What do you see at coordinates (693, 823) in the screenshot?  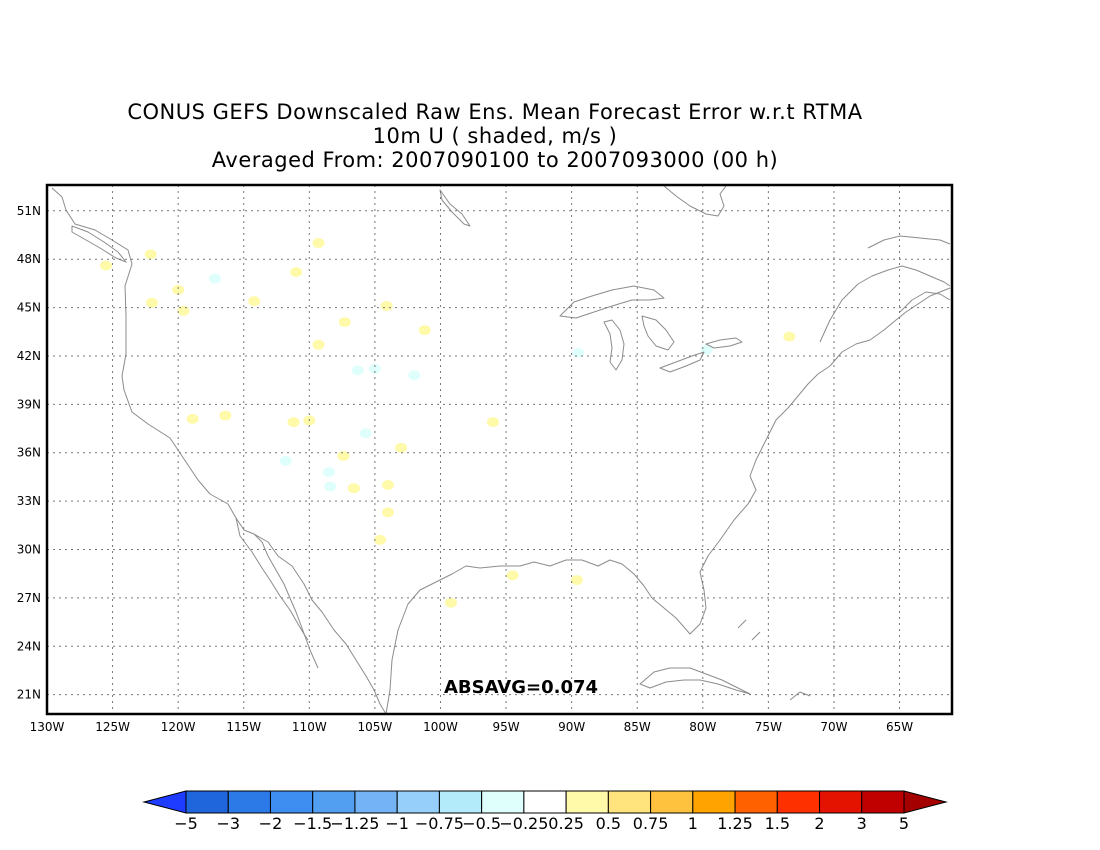 I see `colorbar-label: 1` at bounding box center [693, 823].